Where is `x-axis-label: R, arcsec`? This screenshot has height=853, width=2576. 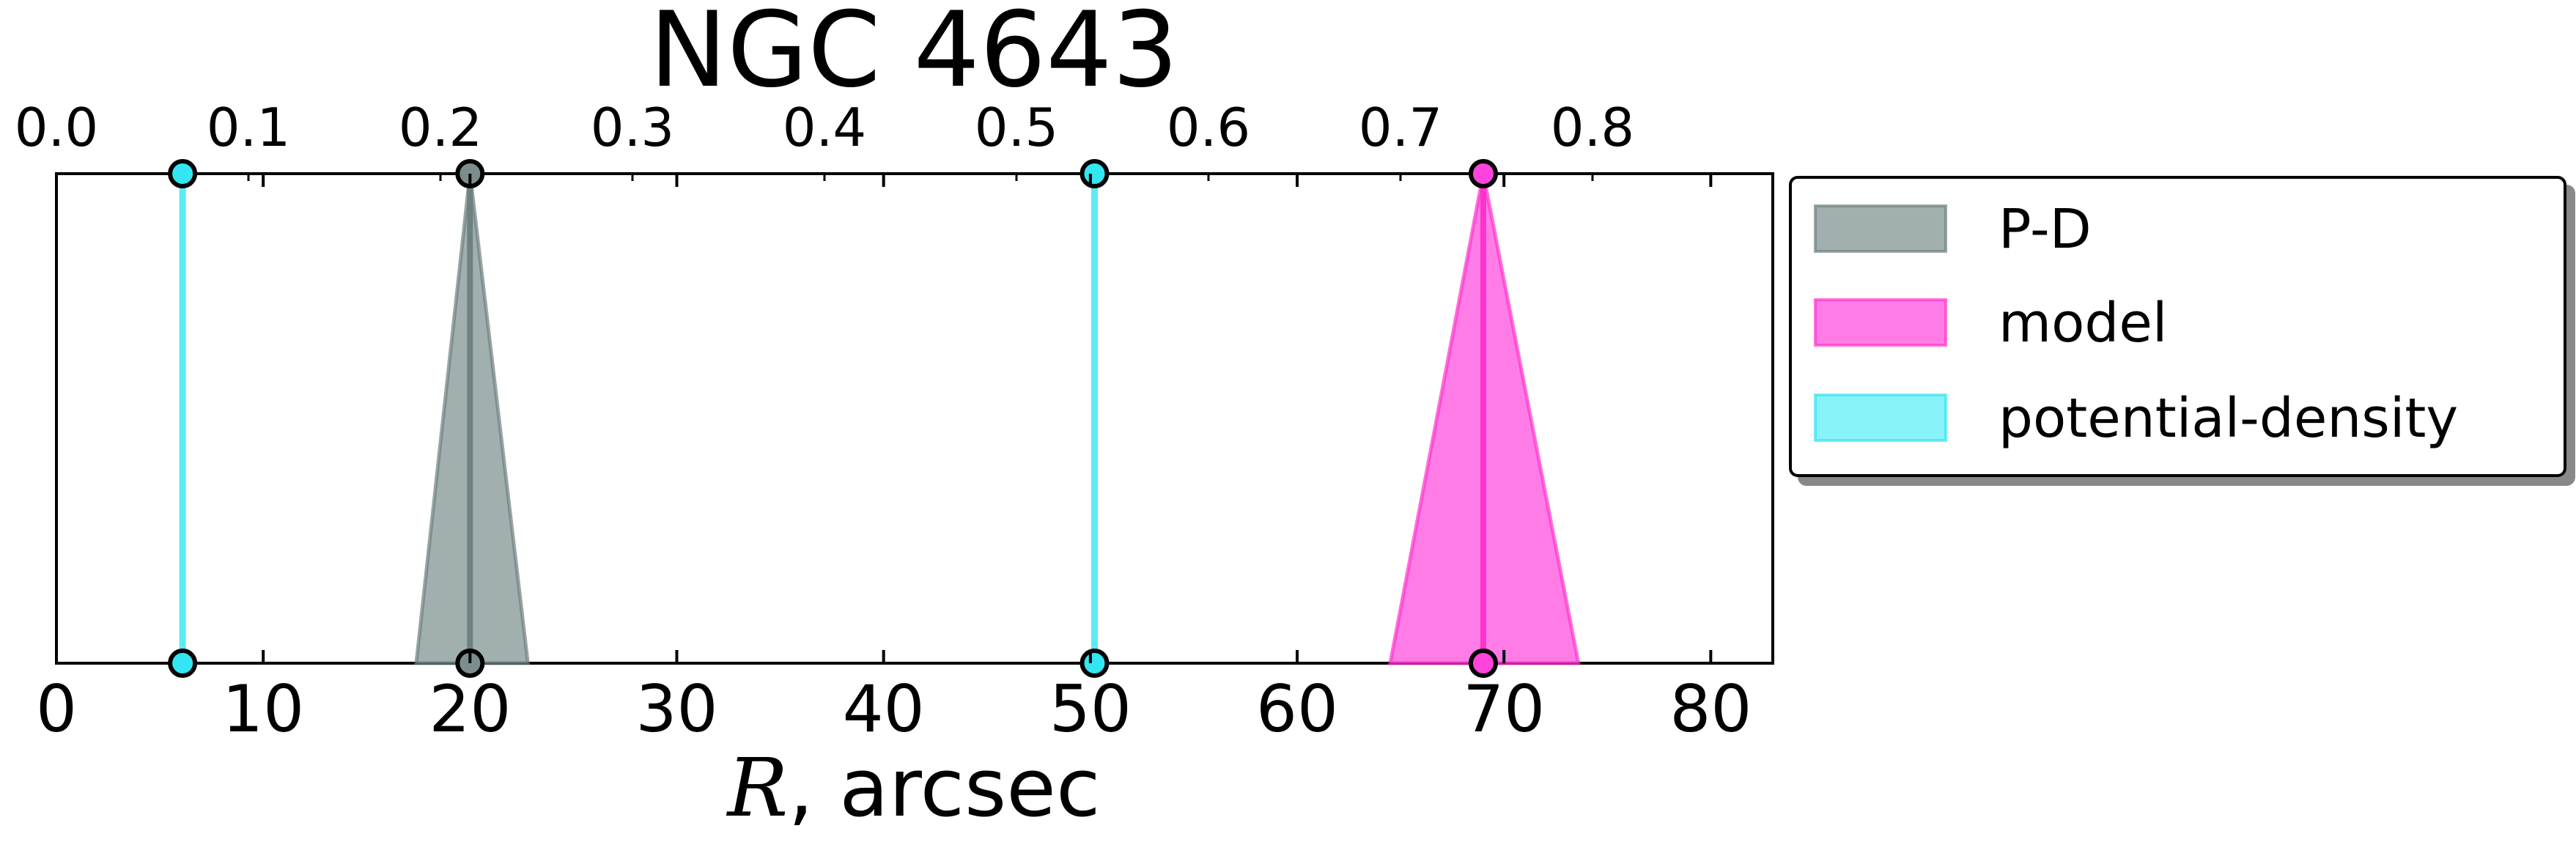 x-axis-label: R, arcsec is located at coordinates (913, 788).